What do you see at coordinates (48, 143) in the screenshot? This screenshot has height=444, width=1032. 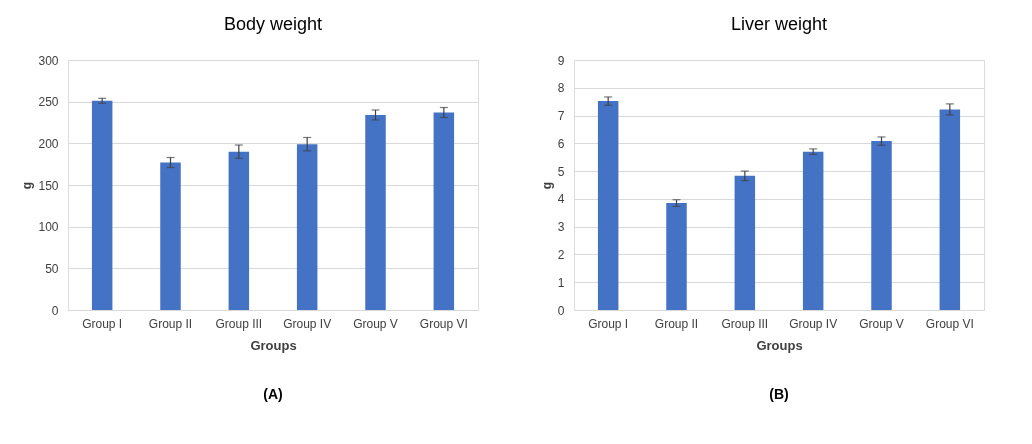 I see `y-tick-label: 200` at bounding box center [48, 143].